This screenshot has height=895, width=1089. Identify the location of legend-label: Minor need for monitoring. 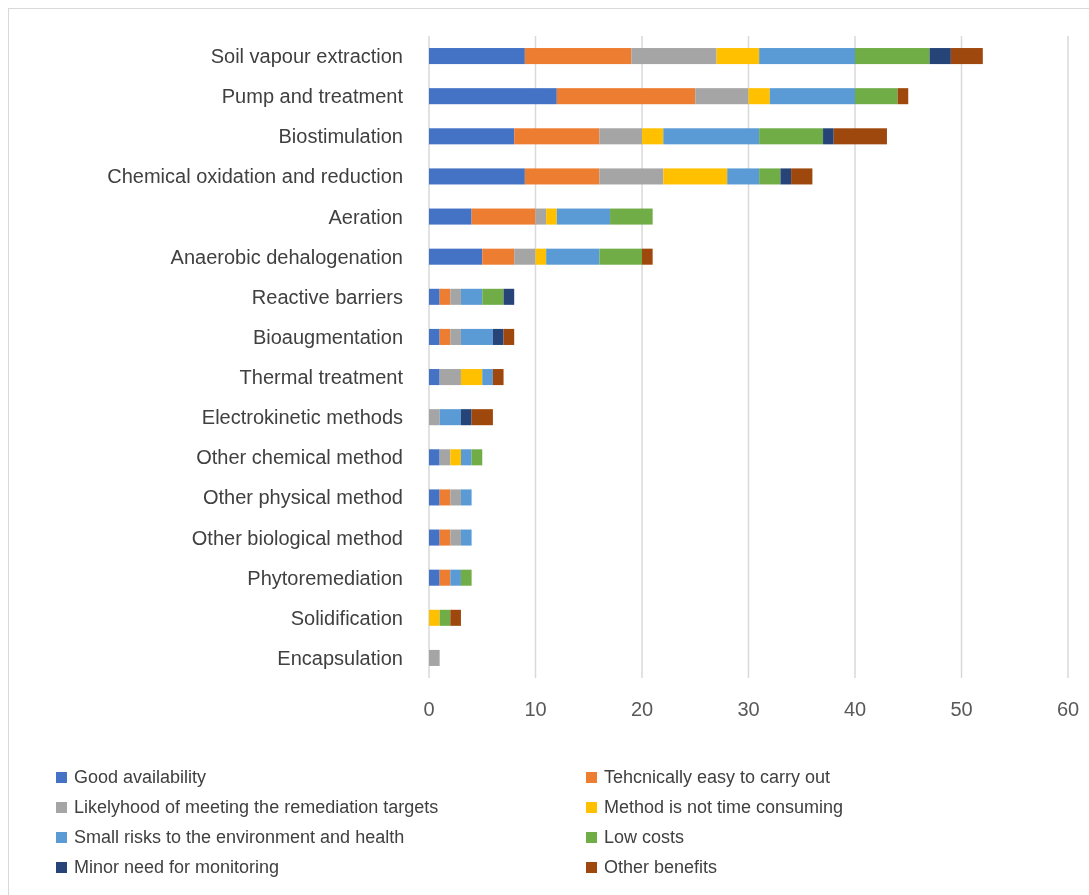
(177, 867).